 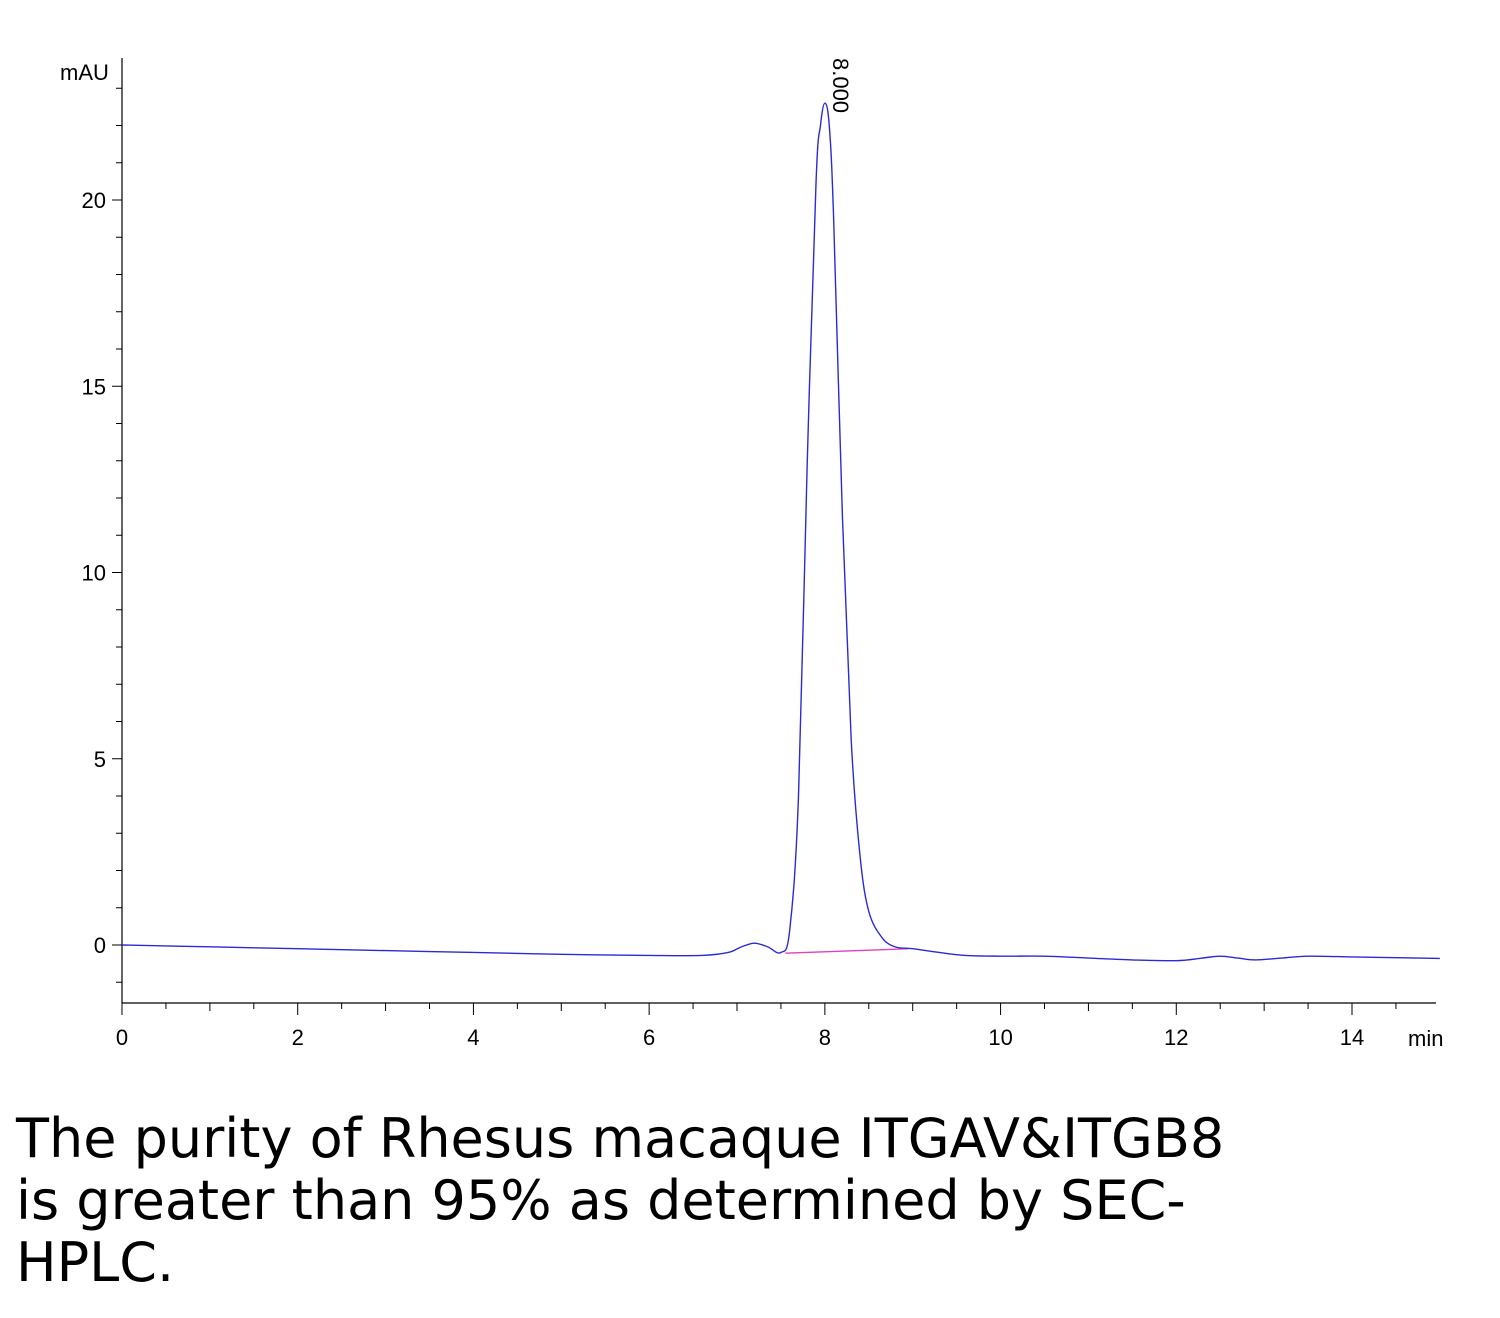 What do you see at coordinates (620, 1138) in the screenshot?
I see `caption-line-1: The purity of Rhesus macaque ITGAV&ITGB8` at bounding box center [620, 1138].